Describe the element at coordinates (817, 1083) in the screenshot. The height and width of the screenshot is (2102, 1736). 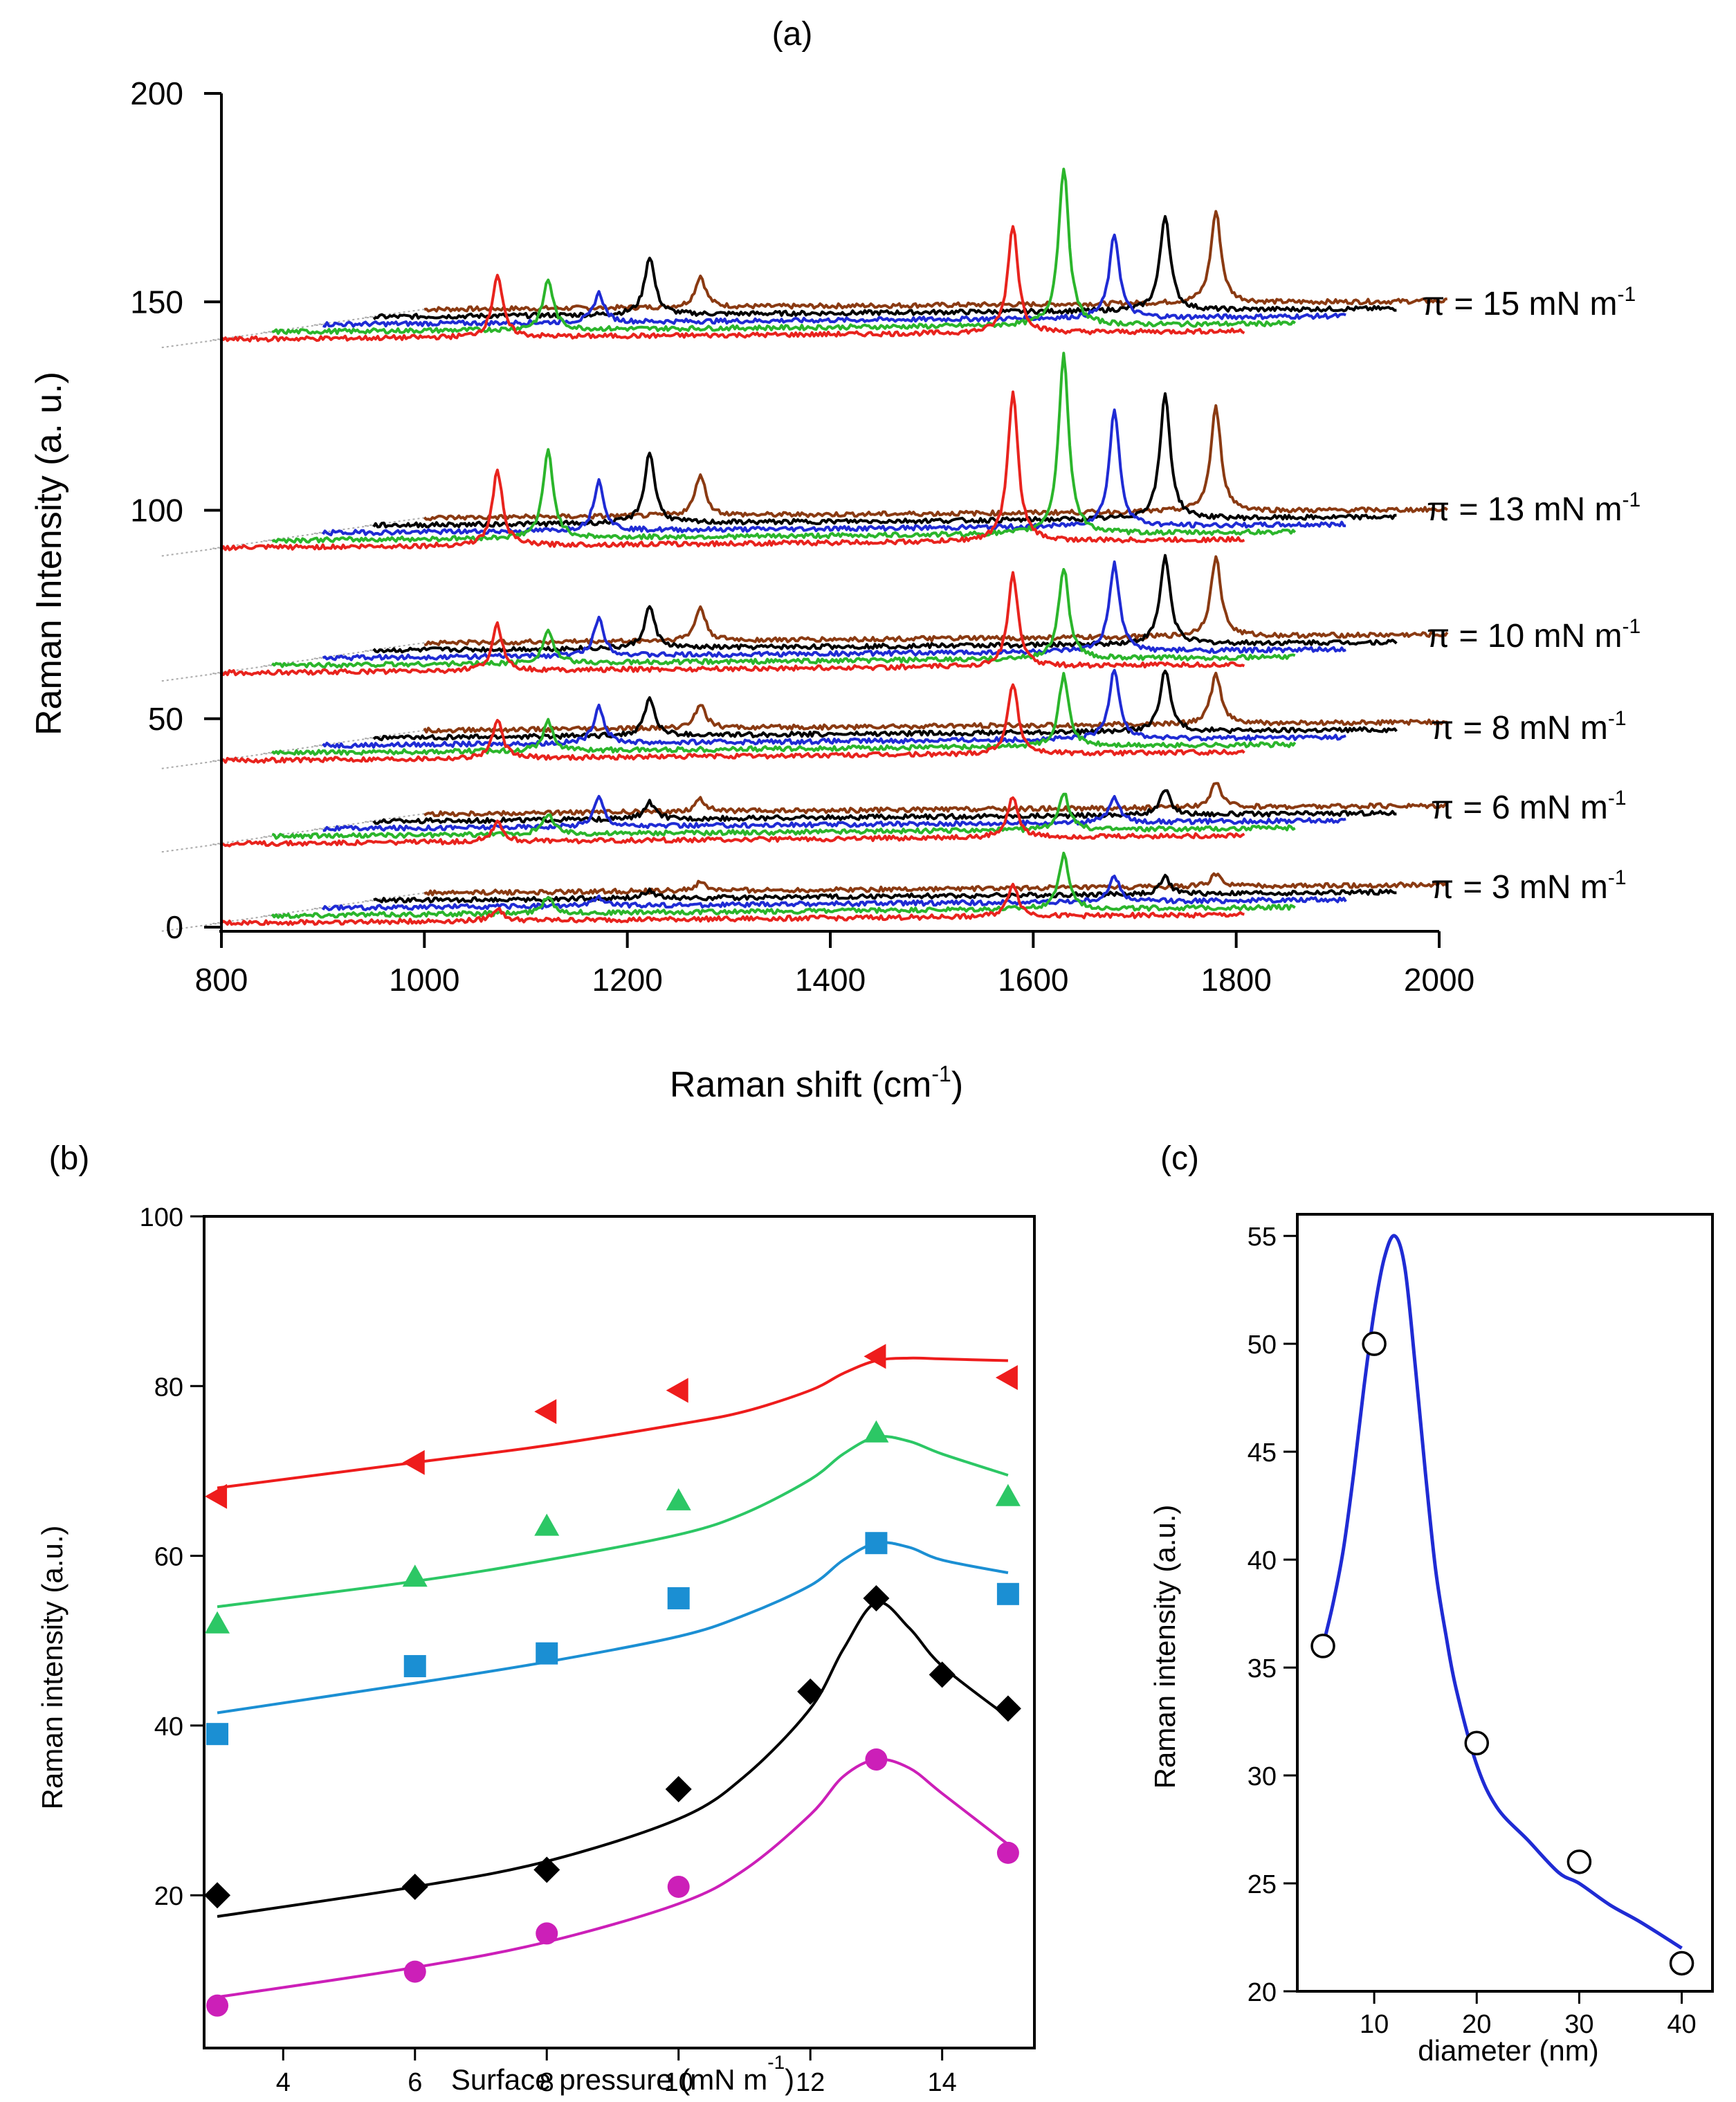
I see `panel-a-x-axis-title: Raman shift (cm-1)` at that location.